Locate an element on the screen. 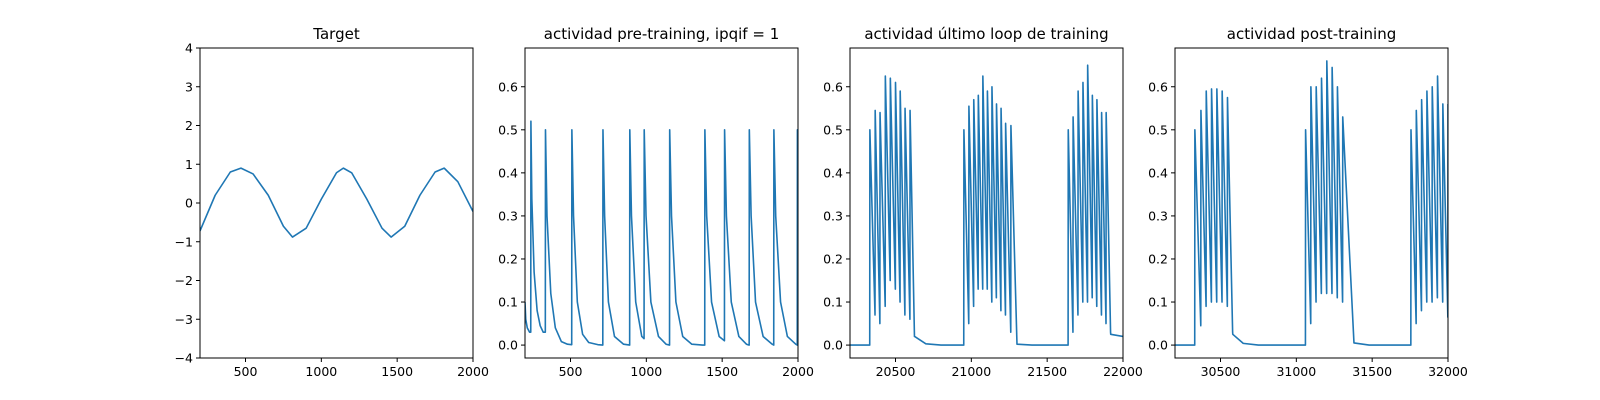  y-tick-label: −3 is located at coordinates (184, 319).